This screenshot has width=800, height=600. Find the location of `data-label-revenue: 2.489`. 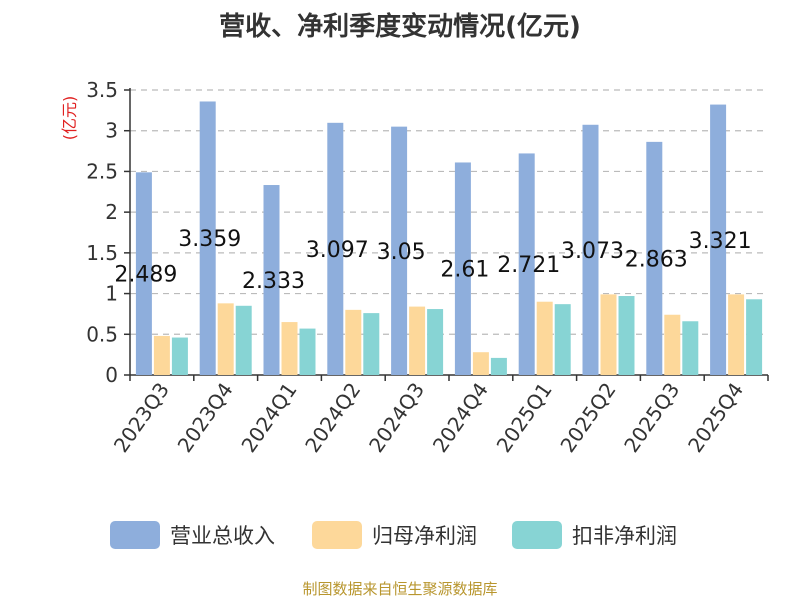

data-label-revenue: 2.489 is located at coordinates (145, 275).